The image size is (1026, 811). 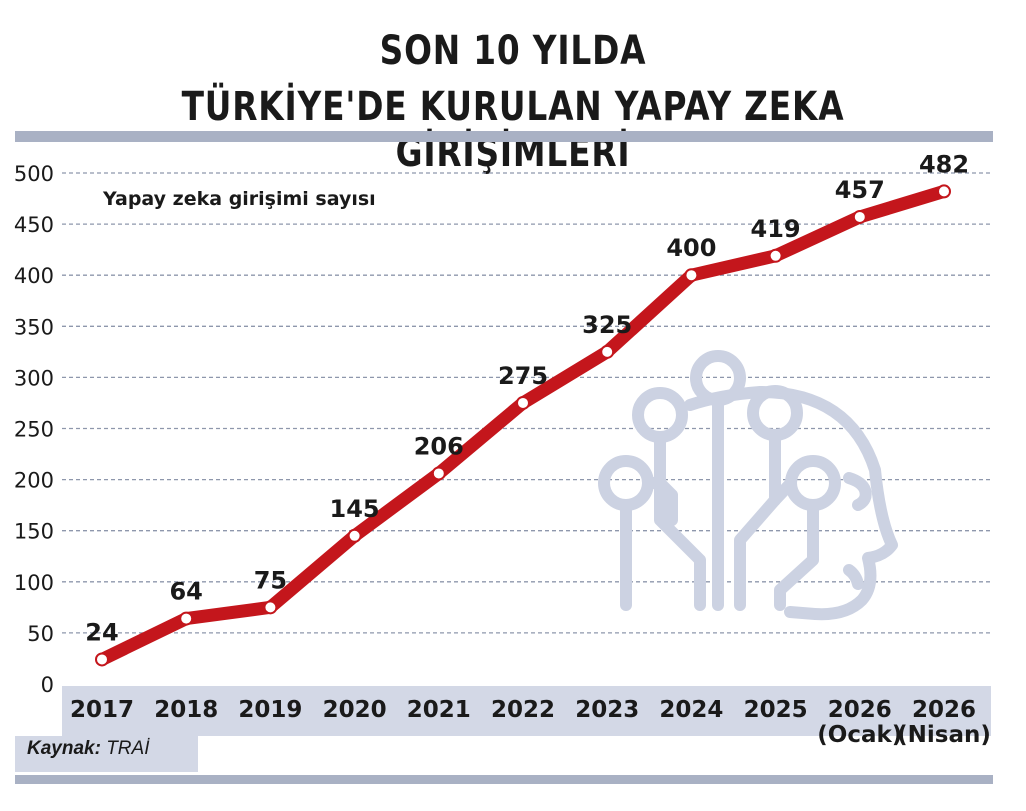 What do you see at coordinates (128, 748) in the screenshot?
I see `source-value: TRAİ` at bounding box center [128, 748].